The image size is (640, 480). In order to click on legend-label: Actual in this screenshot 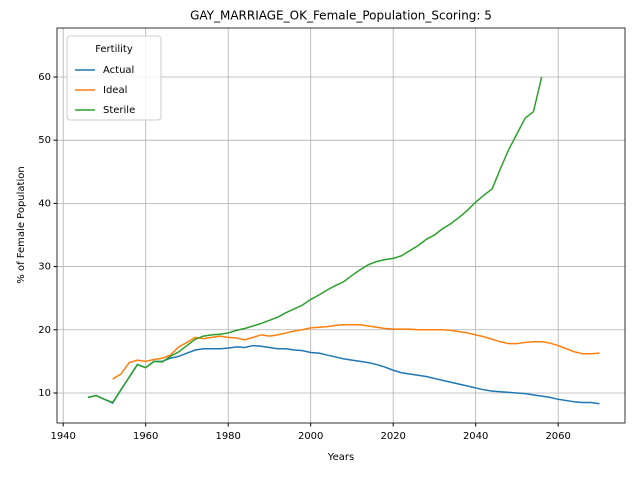, I will do `click(118, 70)`.